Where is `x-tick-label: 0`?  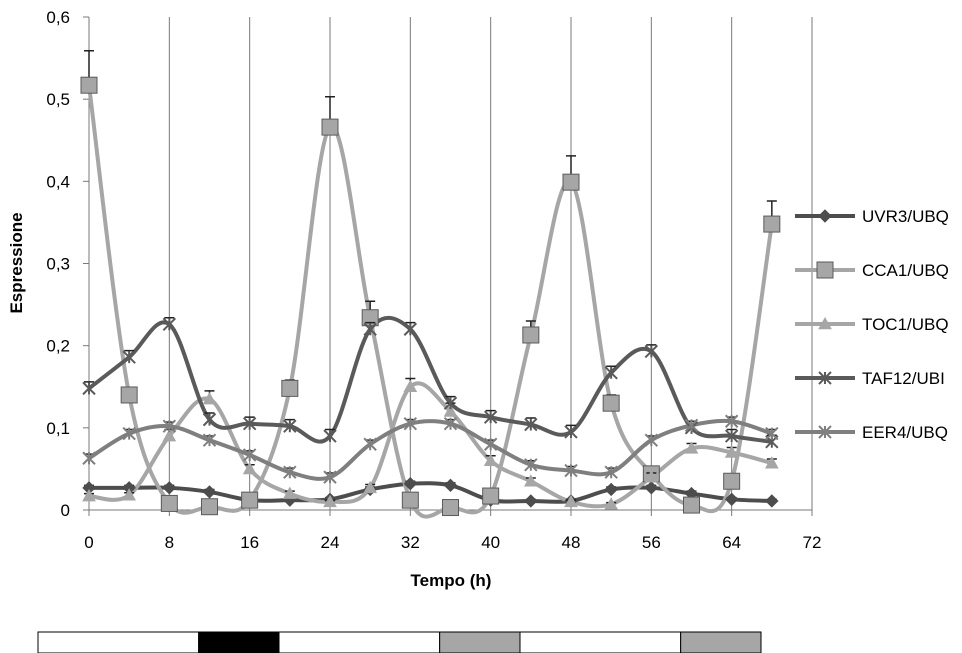 x-tick-label: 0 is located at coordinates (88, 542).